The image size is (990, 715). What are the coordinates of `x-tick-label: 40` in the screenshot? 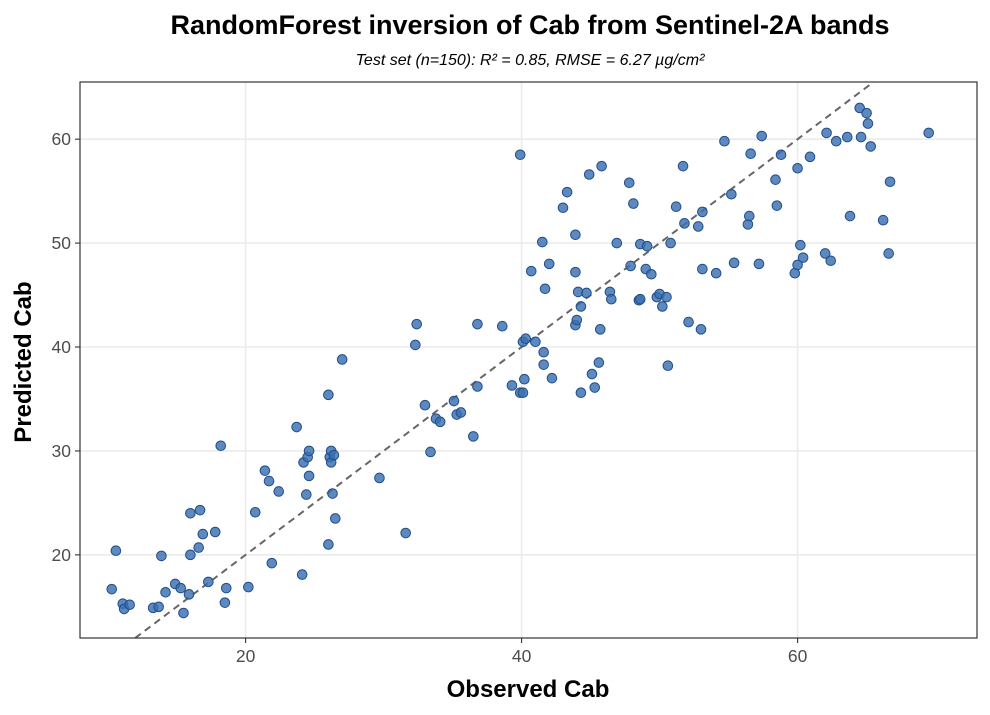 It's located at (522, 656).